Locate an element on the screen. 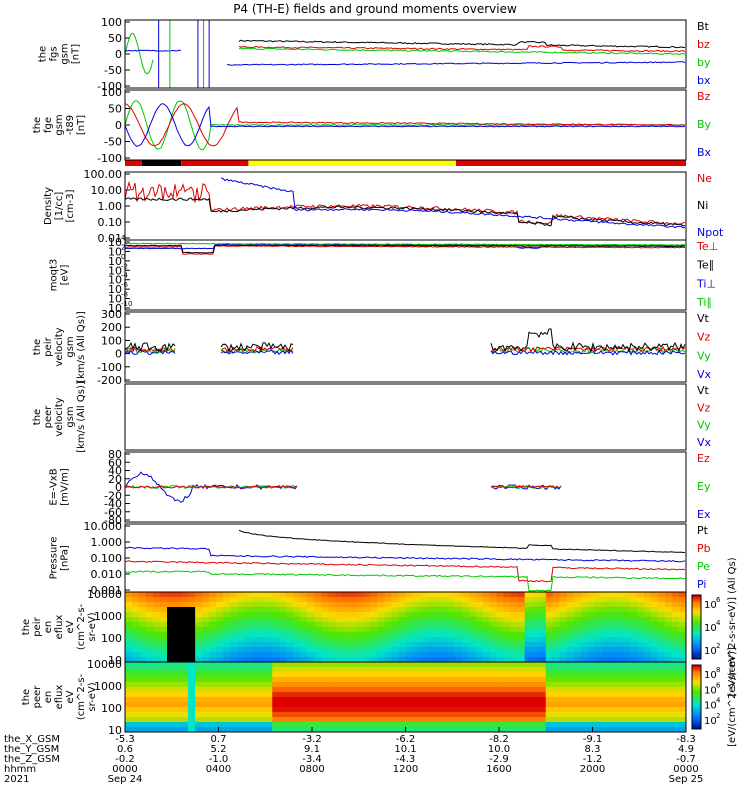  peir_vel-tick-label: -100 is located at coordinates (109, 367).